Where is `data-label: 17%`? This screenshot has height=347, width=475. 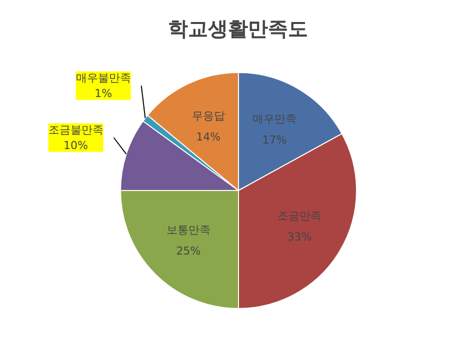 data-label: 17% is located at coordinates (274, 139).